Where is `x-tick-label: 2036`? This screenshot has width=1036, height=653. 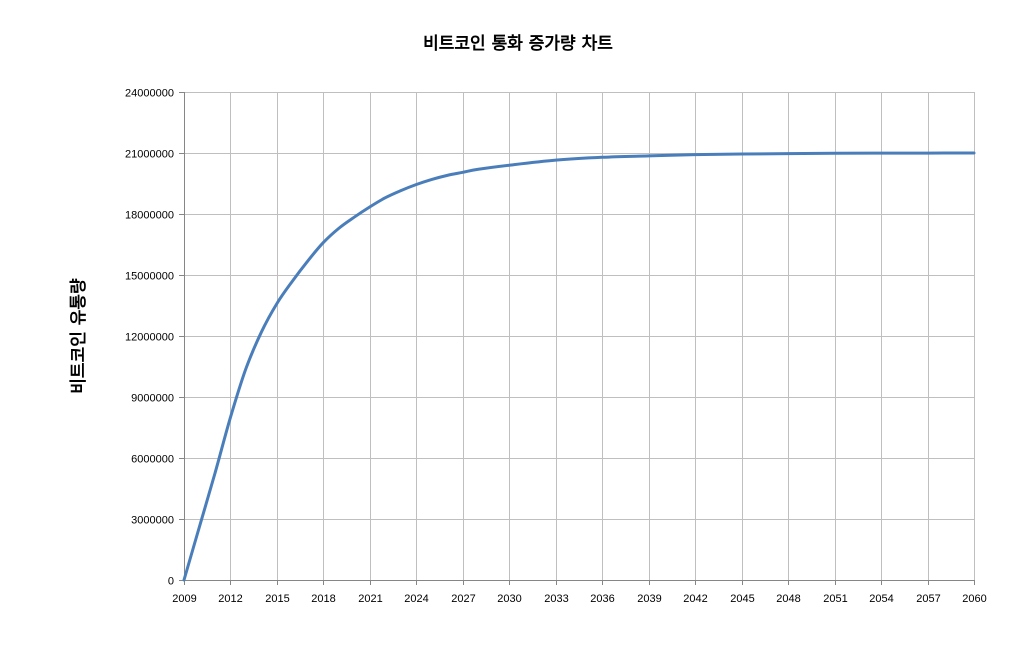 x-tick-label: 2036 is located at coordinates (602, 599).